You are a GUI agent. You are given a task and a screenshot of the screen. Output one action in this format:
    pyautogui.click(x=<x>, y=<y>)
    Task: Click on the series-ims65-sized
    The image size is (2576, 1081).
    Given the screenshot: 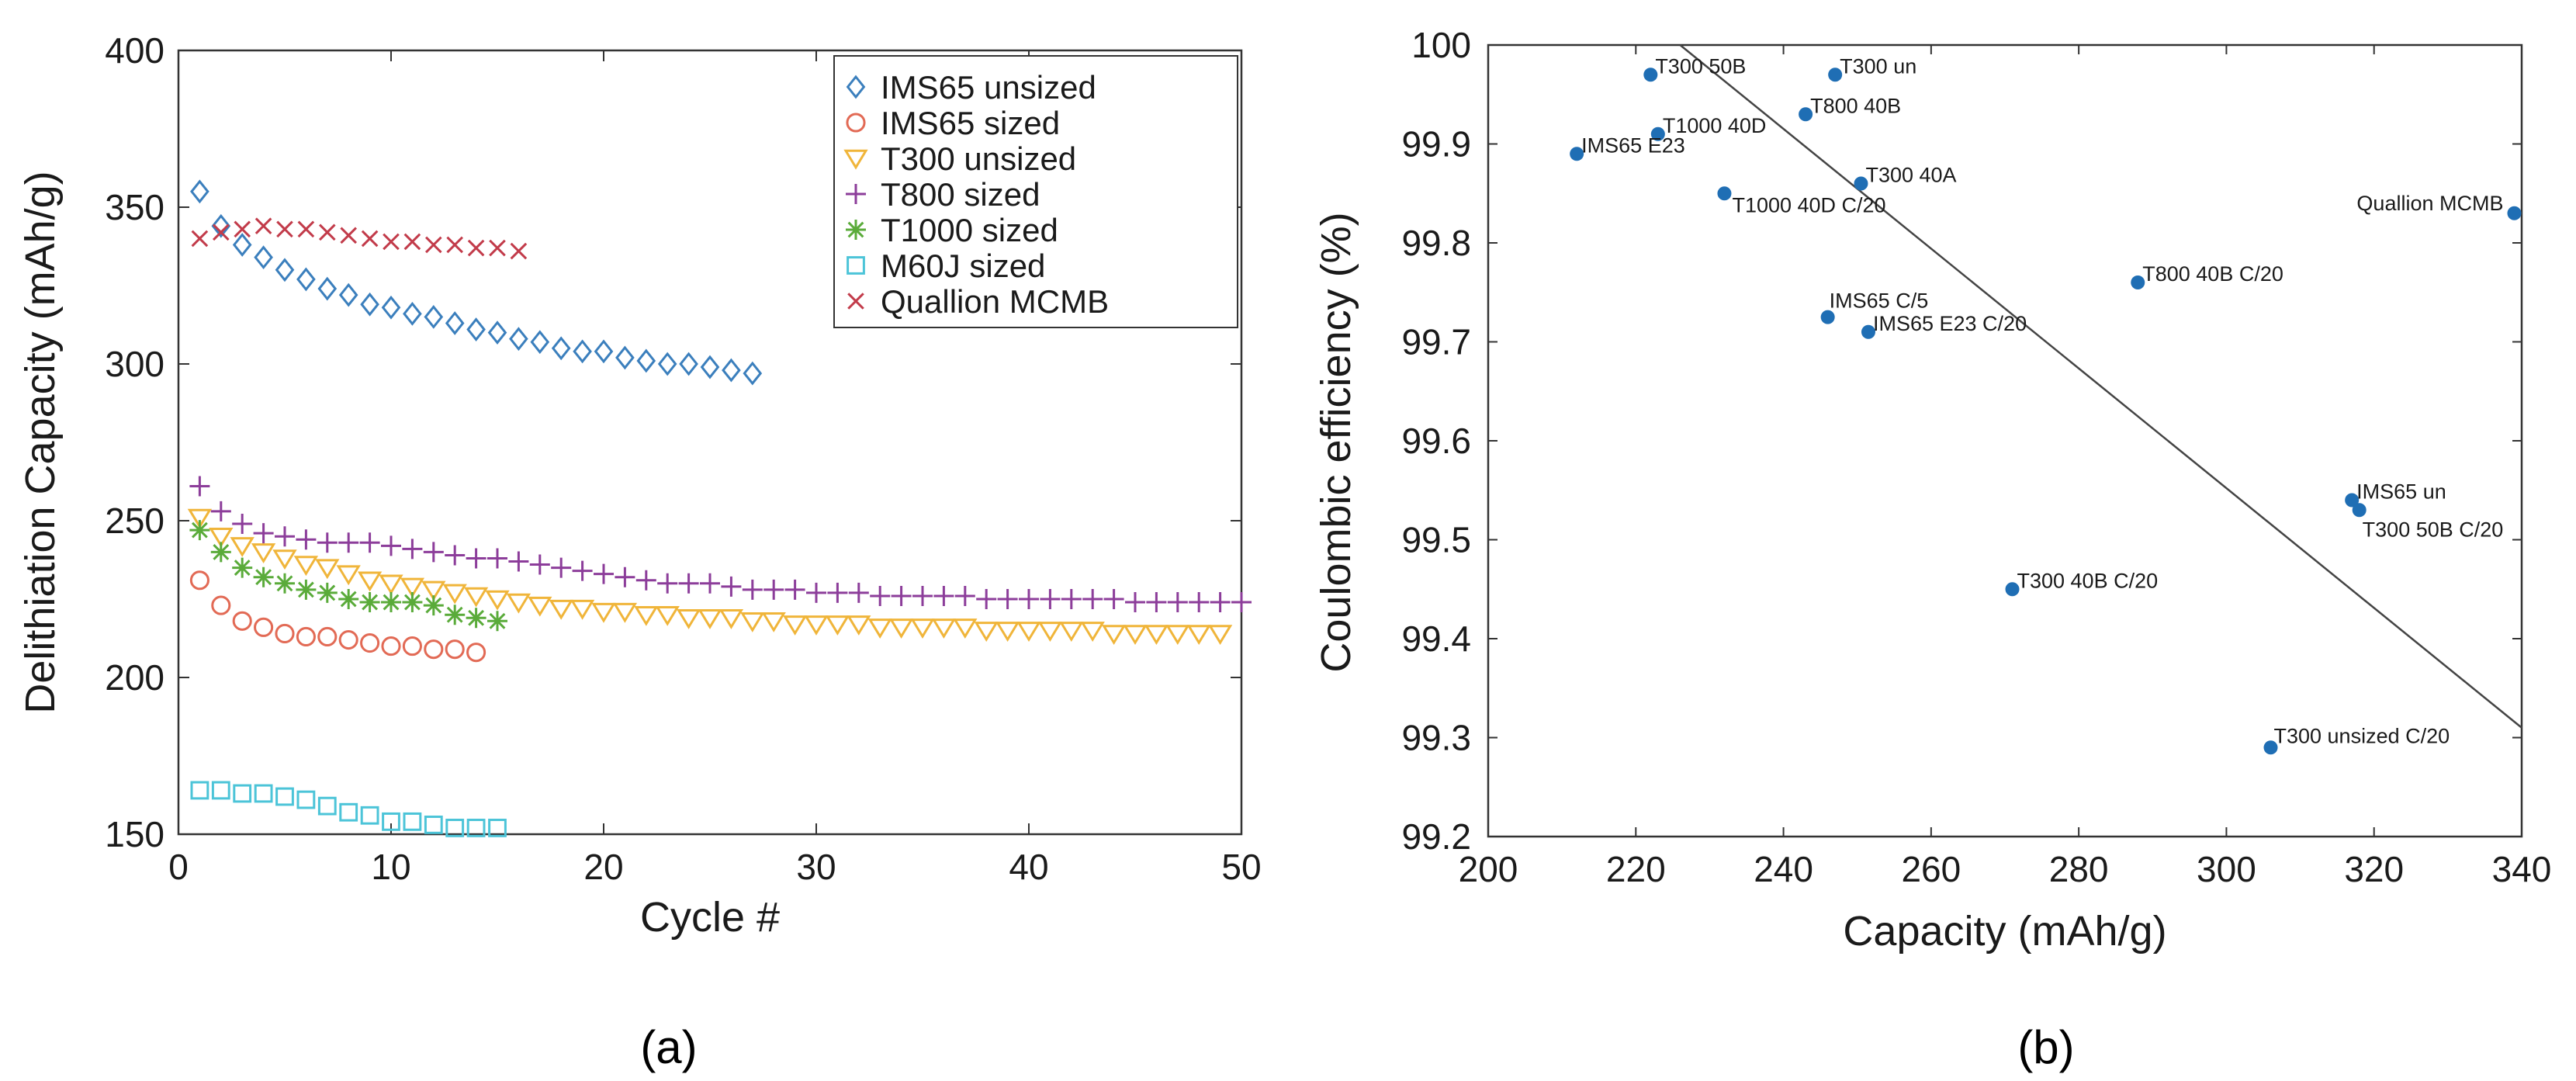 What is the action you would take?
    pyautogui.click(x=337, y=616)
    